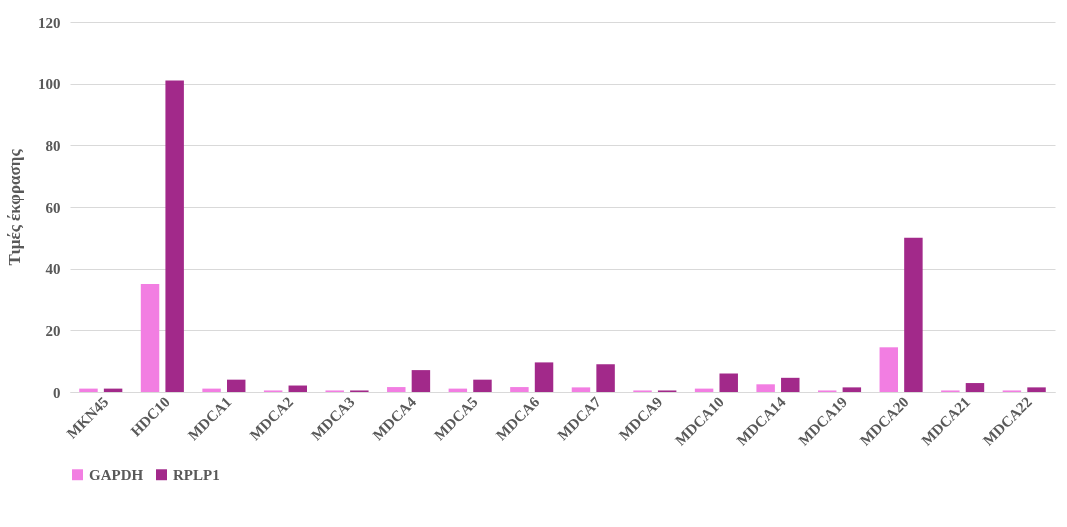 The width and height of the screenshot is (1067, 527). Describe the element at coordinates (53, 330) in the screenshot. I see `y-tick-label: 20` at that location.